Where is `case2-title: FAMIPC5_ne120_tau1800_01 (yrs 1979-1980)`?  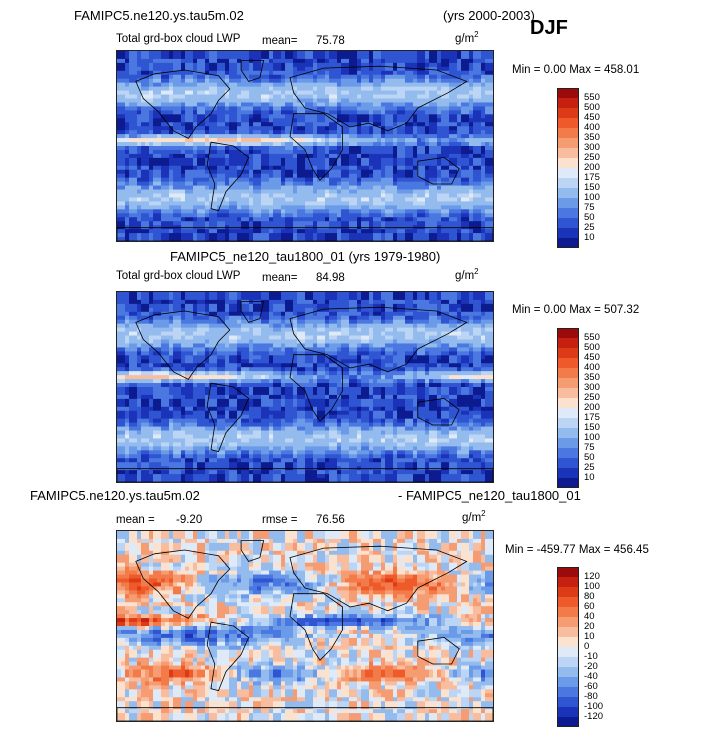
case2-title: FAMIPC5_ne120_tau1800_01 (yrs 1979-1980) is located at coordinates (305, 256).